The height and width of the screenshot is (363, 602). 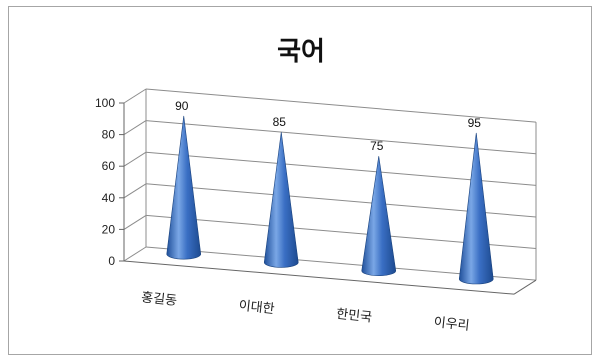 I want to click on category-label: 홍길동, so click(x=158, y=299).